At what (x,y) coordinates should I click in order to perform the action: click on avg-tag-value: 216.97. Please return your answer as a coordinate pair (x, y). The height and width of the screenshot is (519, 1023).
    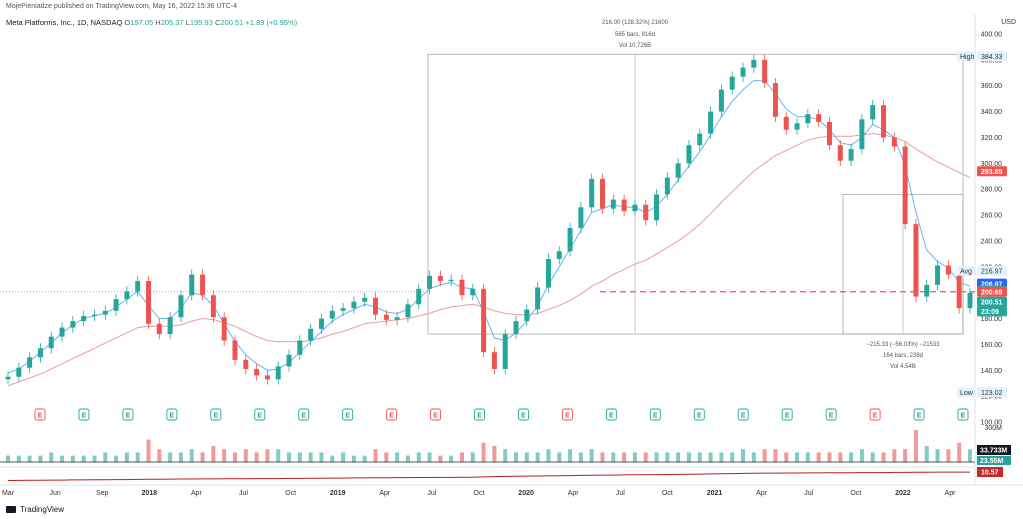
    Looking at the image, I should click on (992, 271).